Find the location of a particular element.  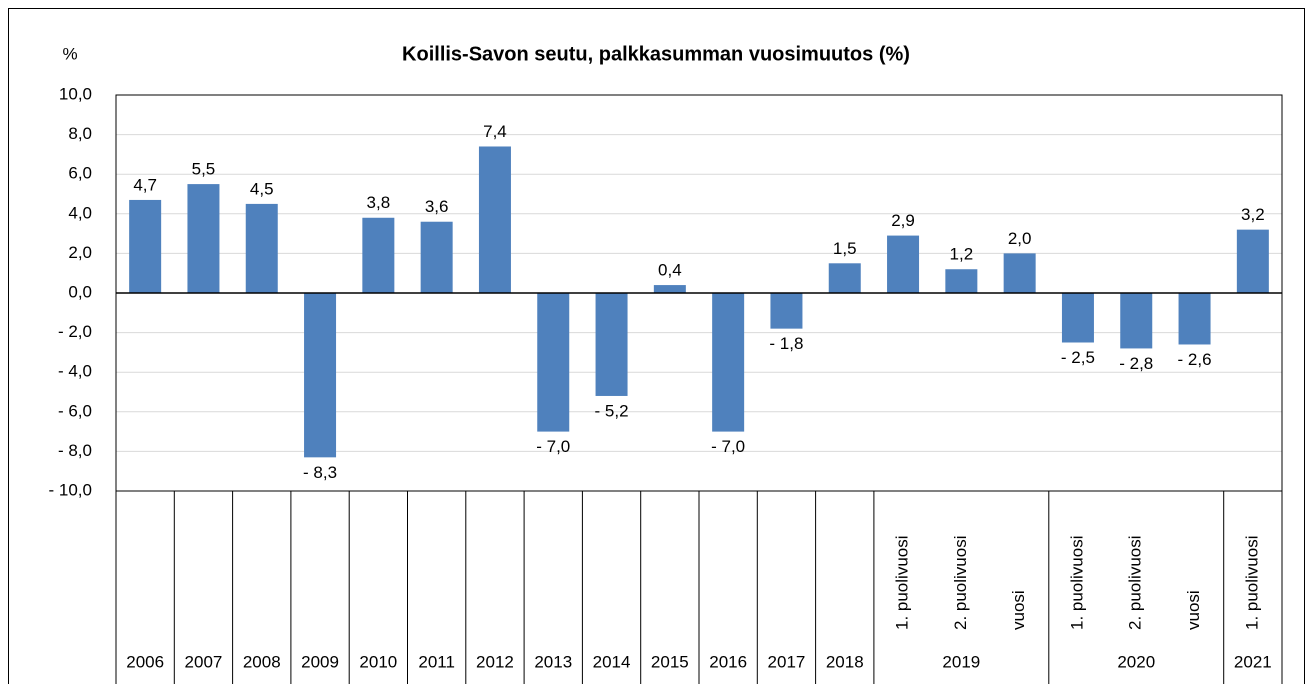

group-label: 2009 is located at coordinates (320, 661).